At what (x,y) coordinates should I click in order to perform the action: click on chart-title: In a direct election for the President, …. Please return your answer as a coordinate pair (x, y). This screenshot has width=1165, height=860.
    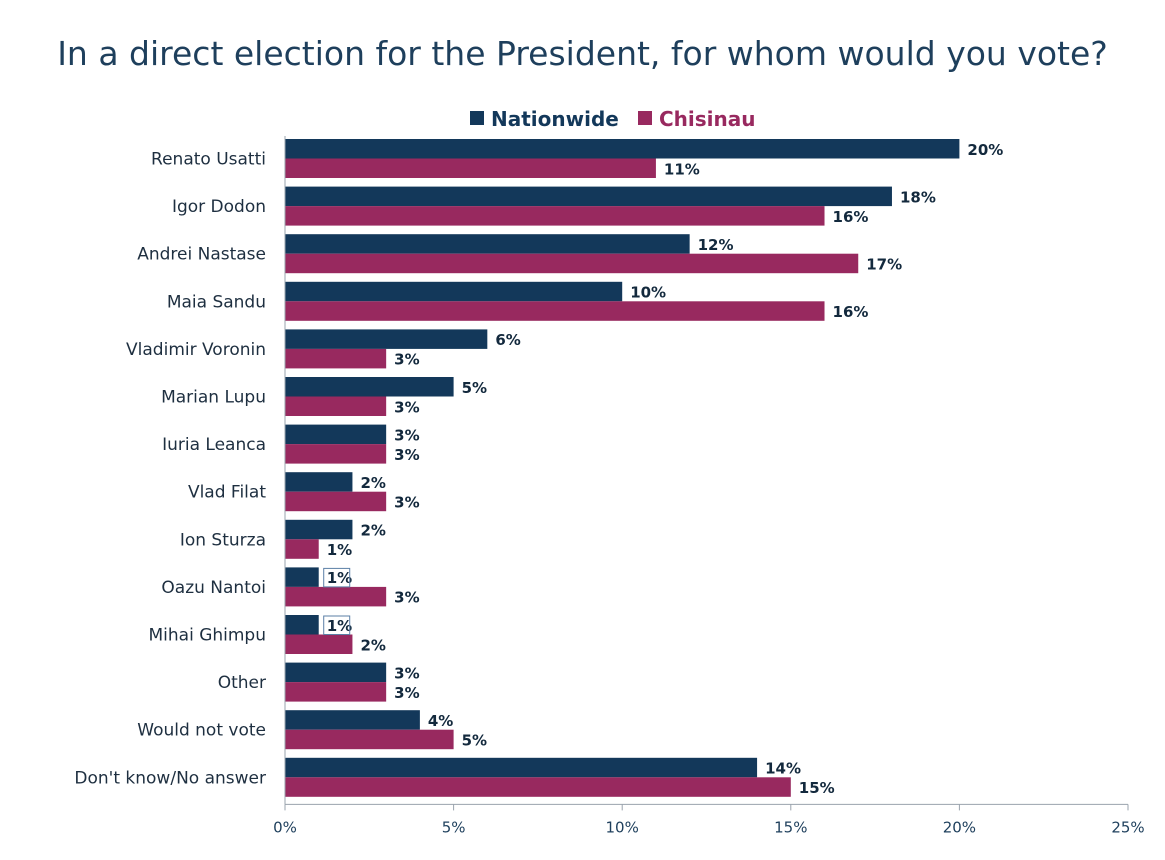
    Looking at the image, I should click on (582, 53).